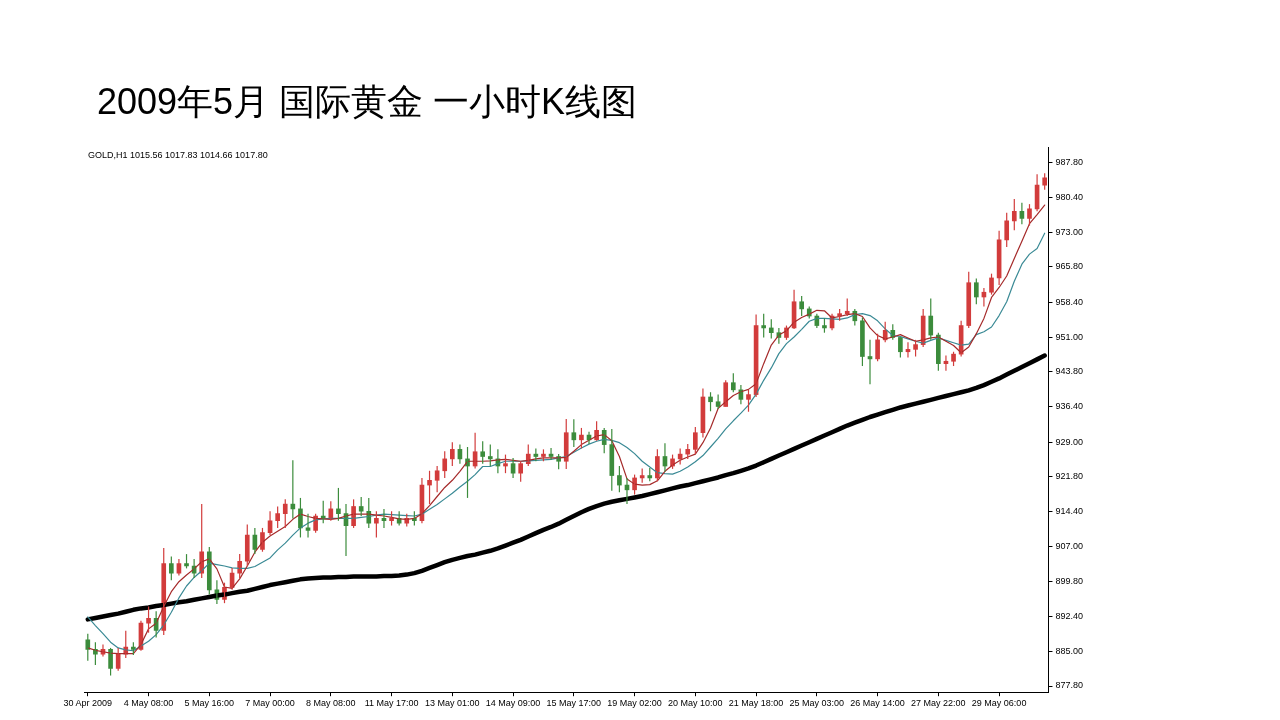 This screenshot has height=720, width=1280. I want to click on y-tick-label: 885.00, so click(1069, 651).